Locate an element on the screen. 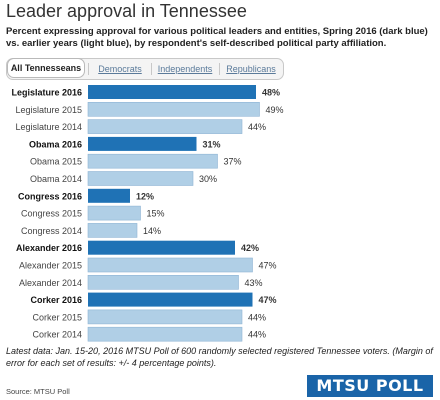 Image resolution: width=440 pixels, height=400 pixels. category-label-corker-2014: Corker 2014 is located at coordinates (57, 335).